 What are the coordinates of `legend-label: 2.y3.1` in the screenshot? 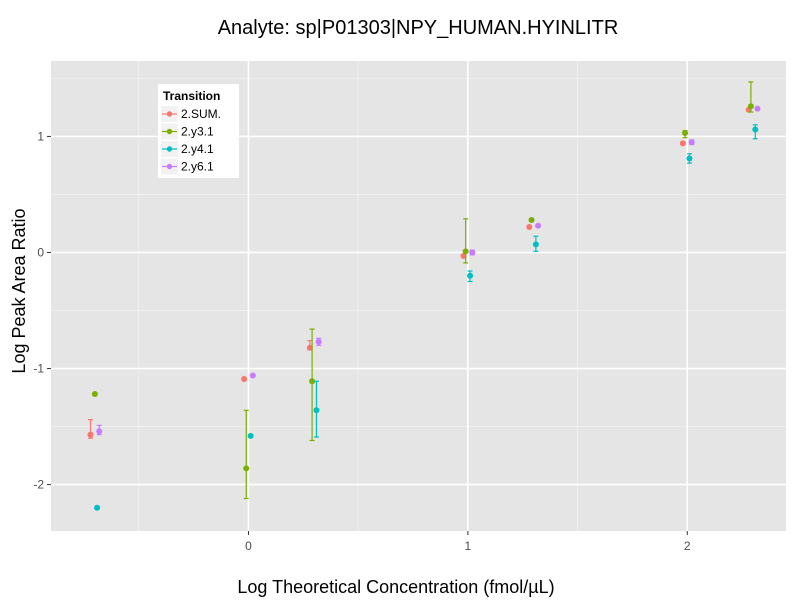 It's located at (197, 132).